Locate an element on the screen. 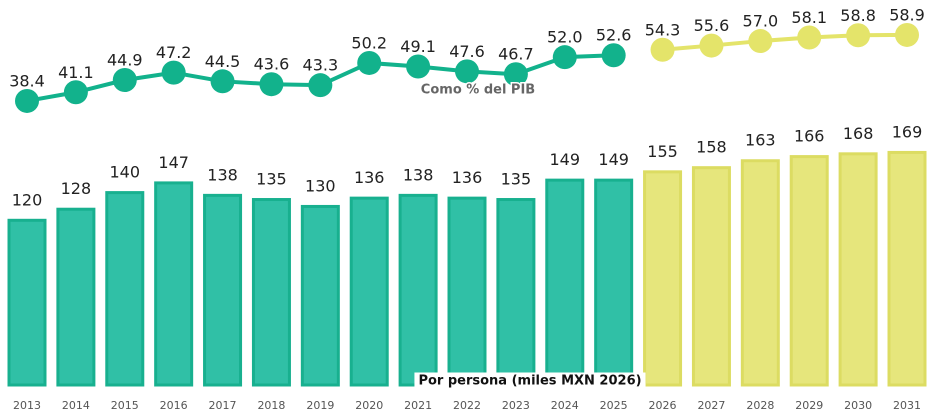 This screenshot has width=927, height=414. value-label: 158 is located at coordinates (711, 147).